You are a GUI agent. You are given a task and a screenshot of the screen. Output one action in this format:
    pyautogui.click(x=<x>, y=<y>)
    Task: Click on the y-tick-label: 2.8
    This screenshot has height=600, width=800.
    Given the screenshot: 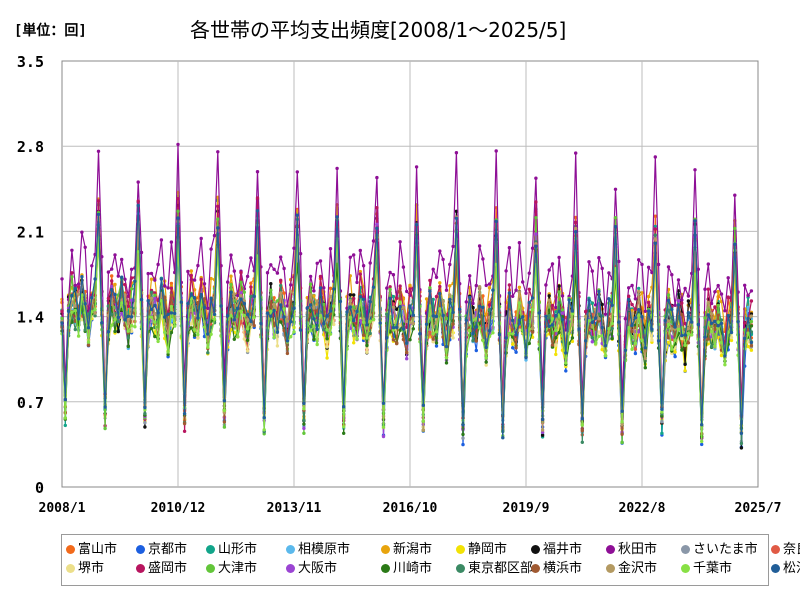 What is the action you would take?
    pyautogui.click(x=30, y=147)
    